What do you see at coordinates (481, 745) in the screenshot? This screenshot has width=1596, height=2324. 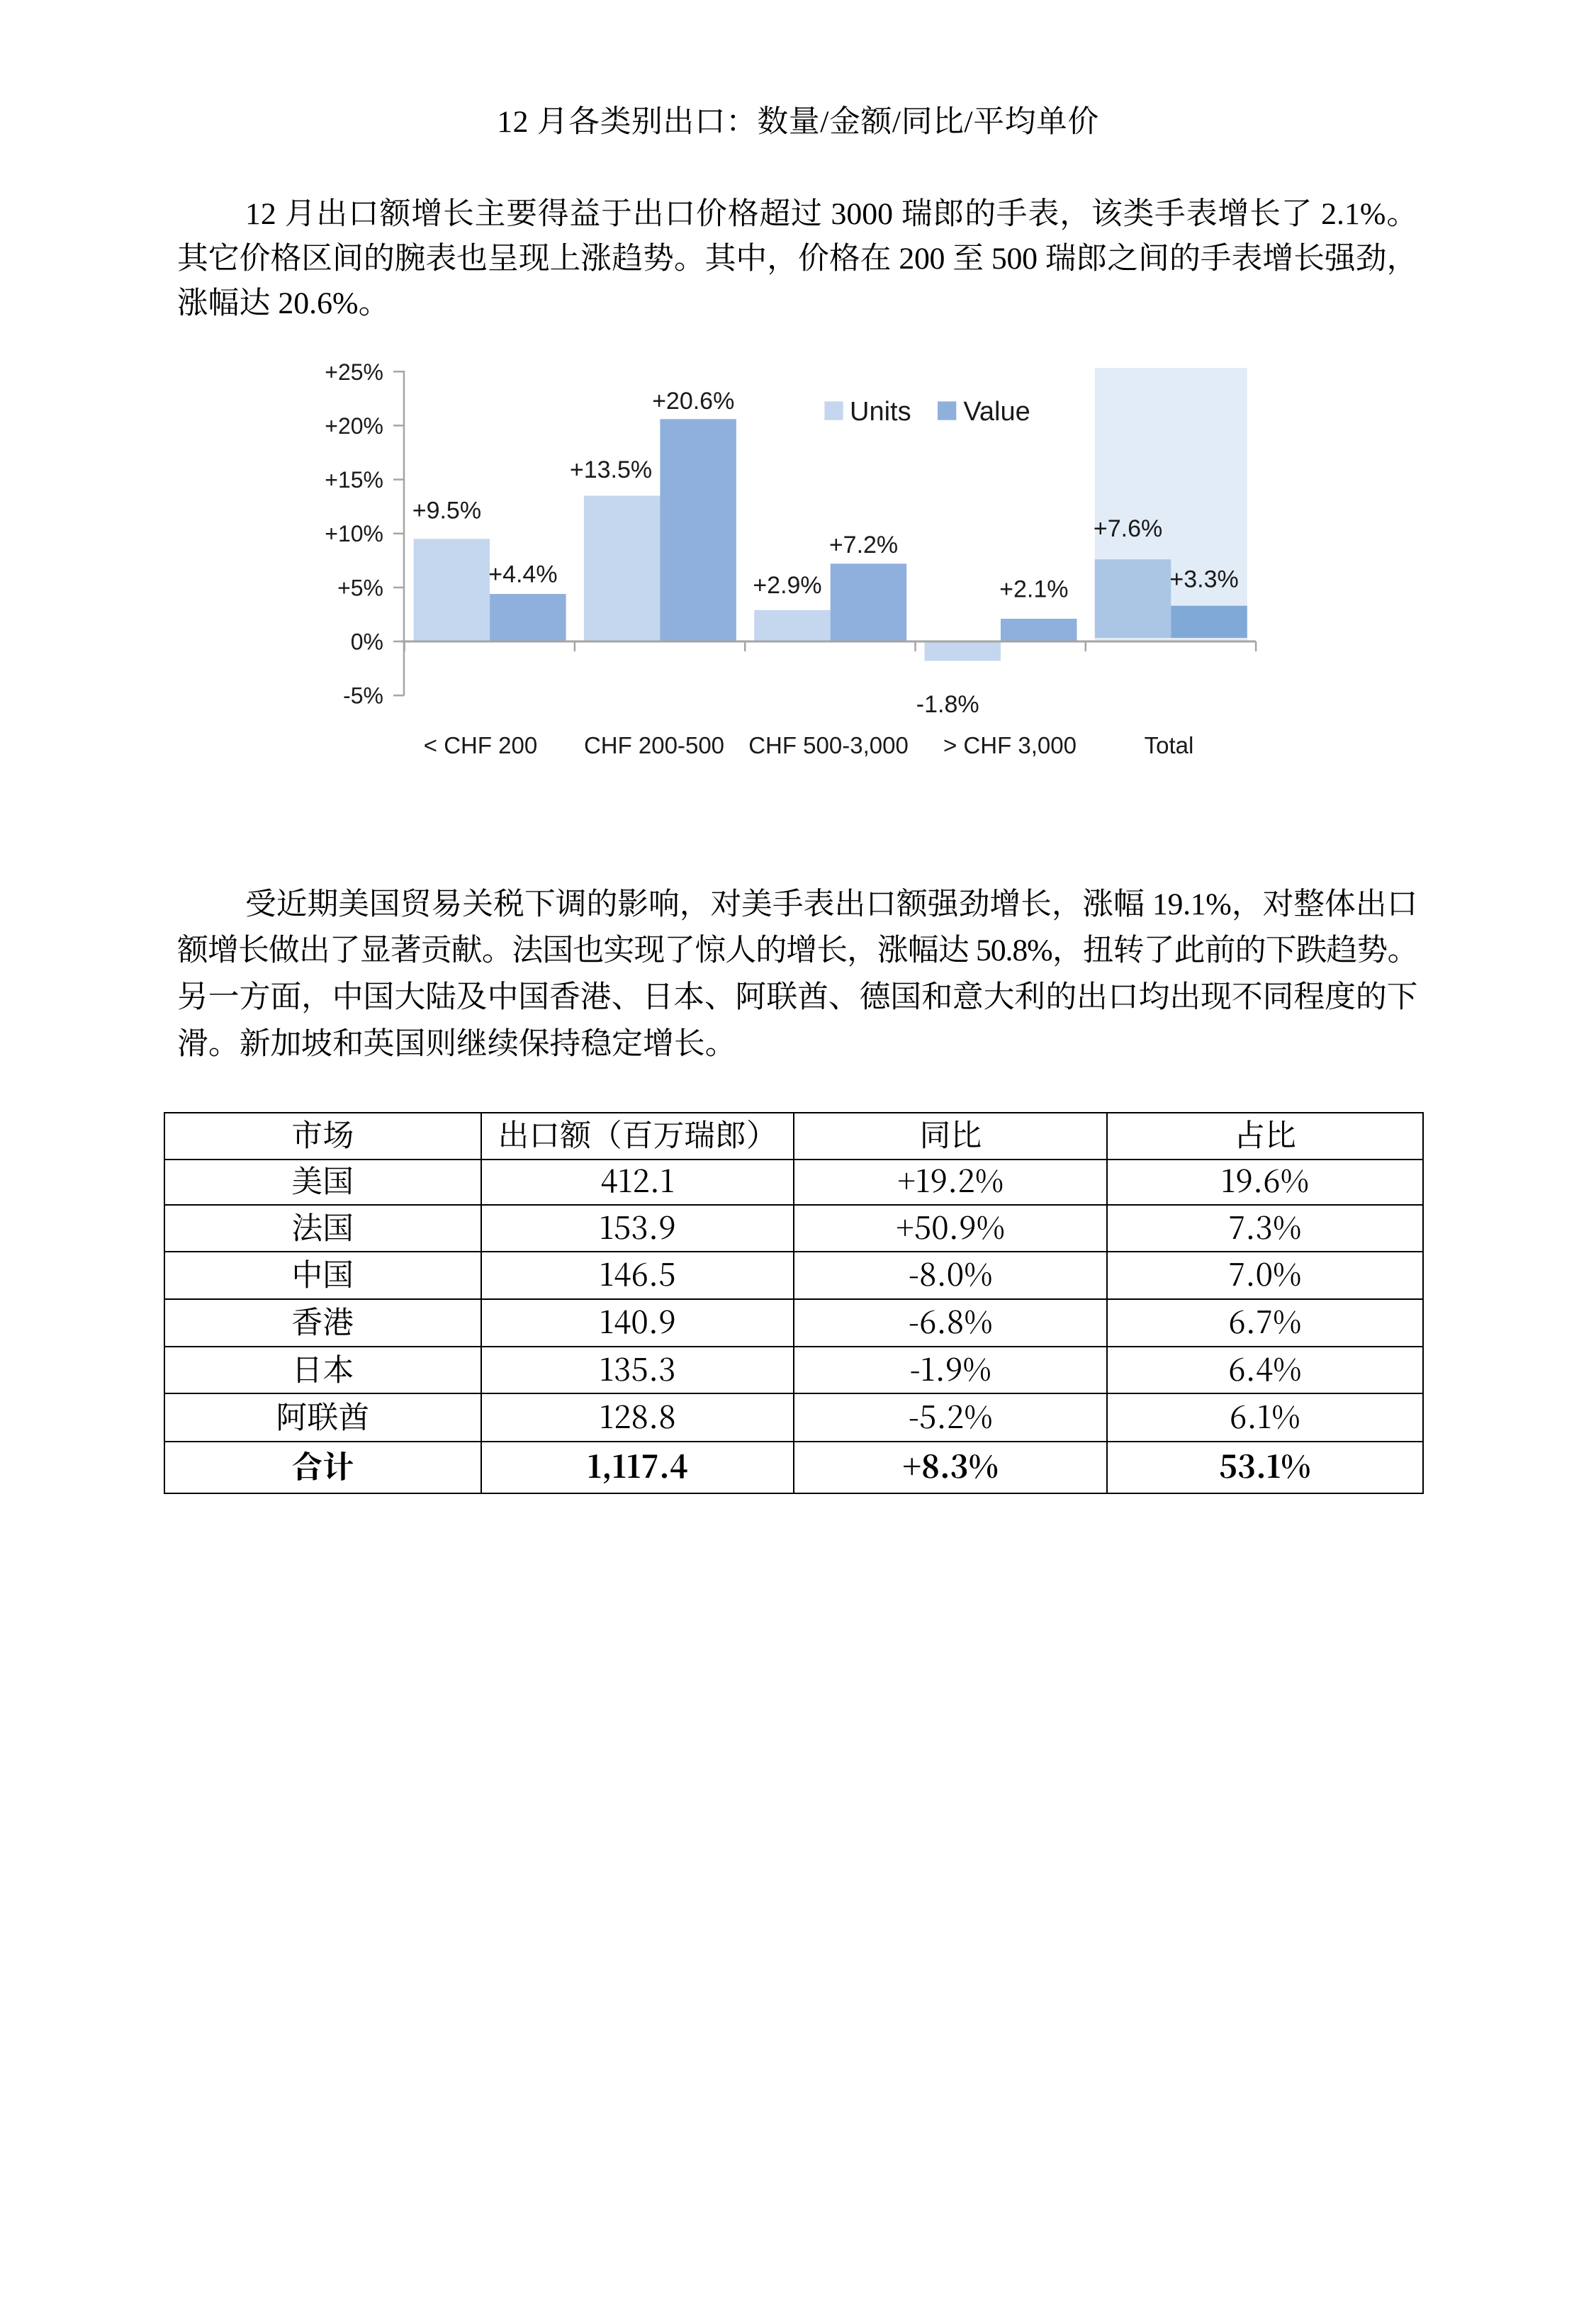 I see `svg-text: < CHF 200` at bounding box center [481, 745].